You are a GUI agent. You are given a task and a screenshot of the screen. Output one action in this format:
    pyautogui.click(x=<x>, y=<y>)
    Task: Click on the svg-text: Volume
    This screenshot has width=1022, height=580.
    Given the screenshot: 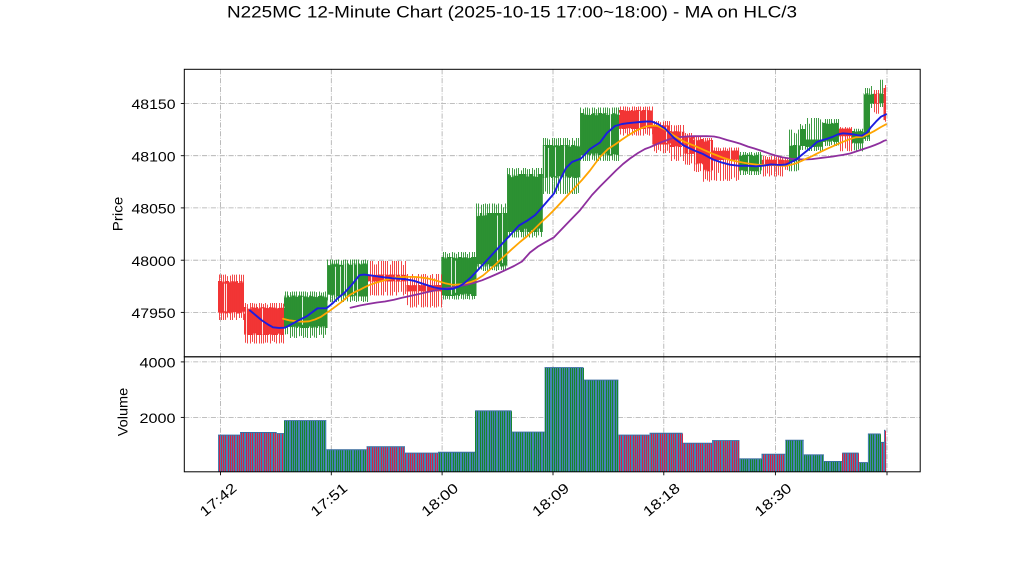 What is the action you would take?
    pyautogui.click(x=123, y=412)
    